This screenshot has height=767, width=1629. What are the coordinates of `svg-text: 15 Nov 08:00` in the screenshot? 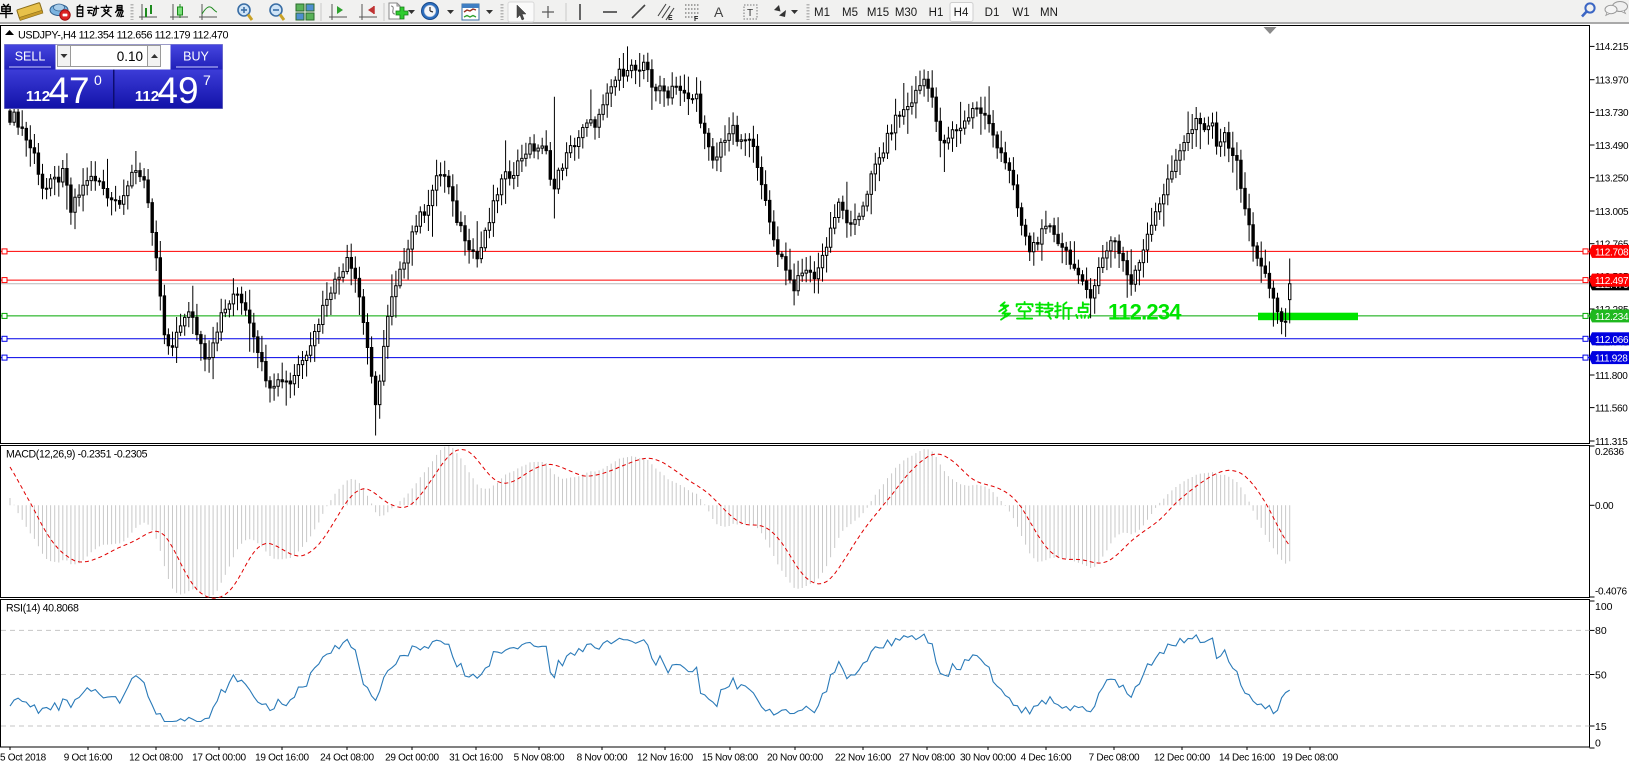 It's located at (730, 758).